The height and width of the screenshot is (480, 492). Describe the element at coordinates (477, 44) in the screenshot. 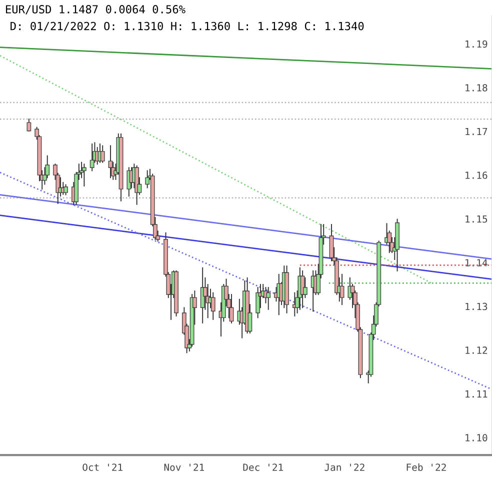

I see `y-tick-label: 1.19` at that location.